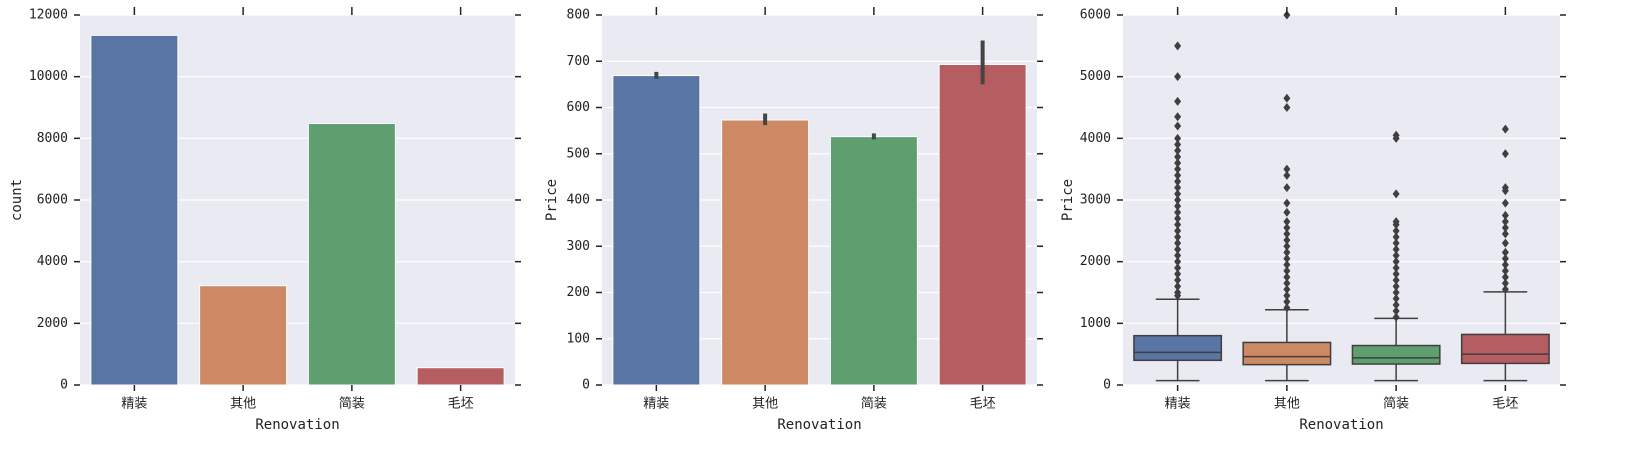 The height and width of the screenshot is (462, 1642). I want to click on y-tick-label: 600, so click(578, 107).